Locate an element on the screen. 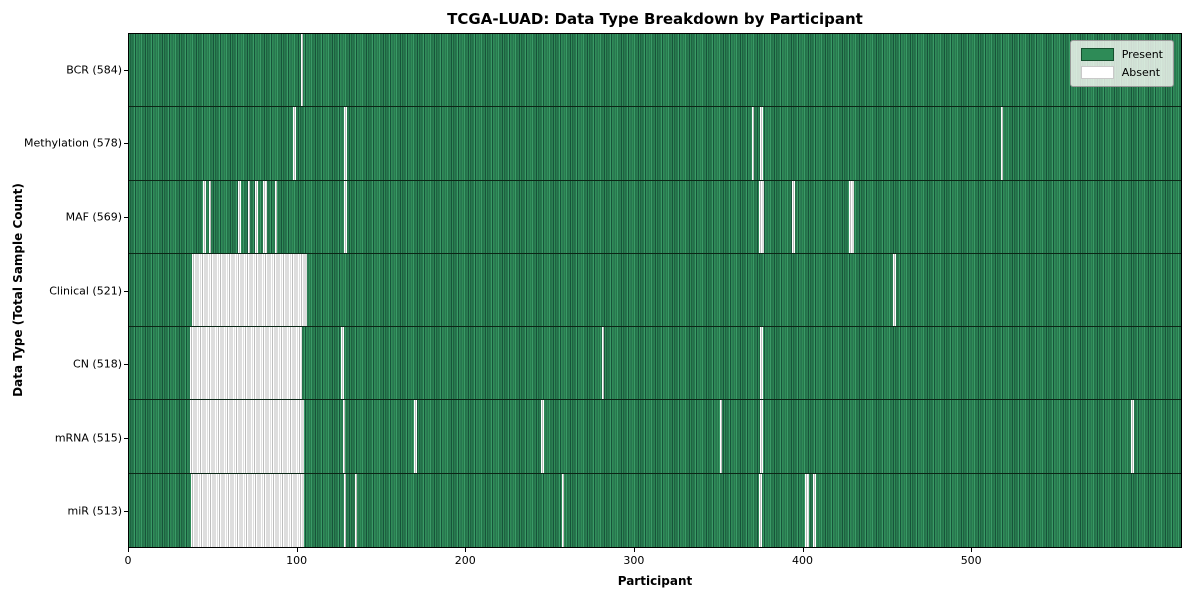  data-row-Methylation is located at coordinates (655, 144).